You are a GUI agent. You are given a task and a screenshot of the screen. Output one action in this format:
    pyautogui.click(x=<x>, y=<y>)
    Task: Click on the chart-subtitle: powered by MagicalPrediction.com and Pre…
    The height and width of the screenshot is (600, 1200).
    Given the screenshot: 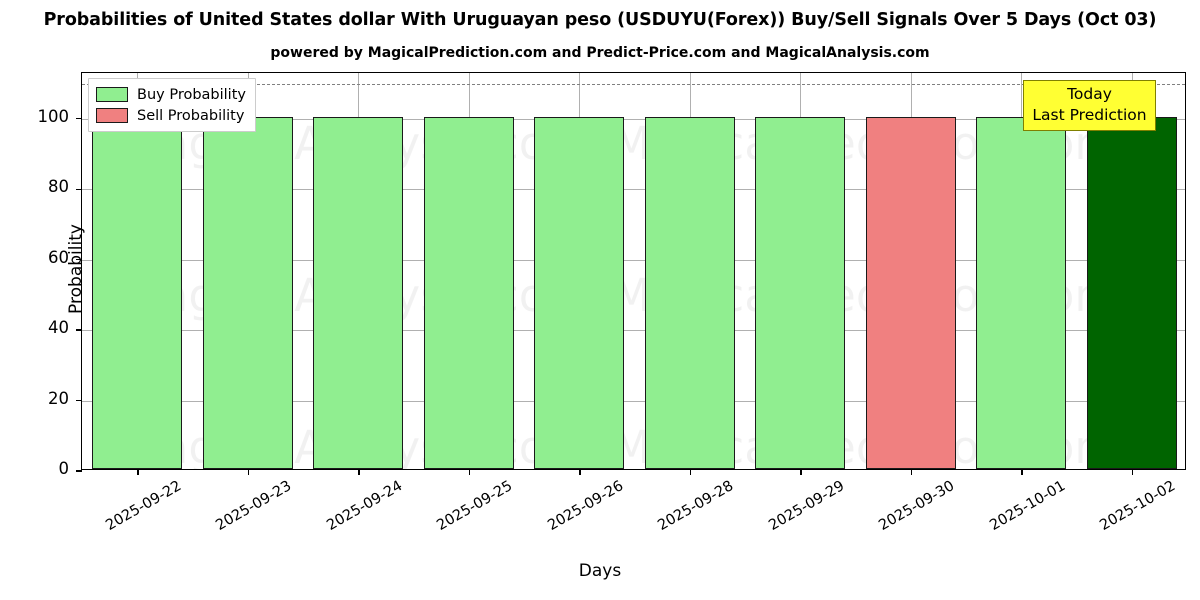 What is the action you would take?
    pyautogui.click(x=600, y=53)
    